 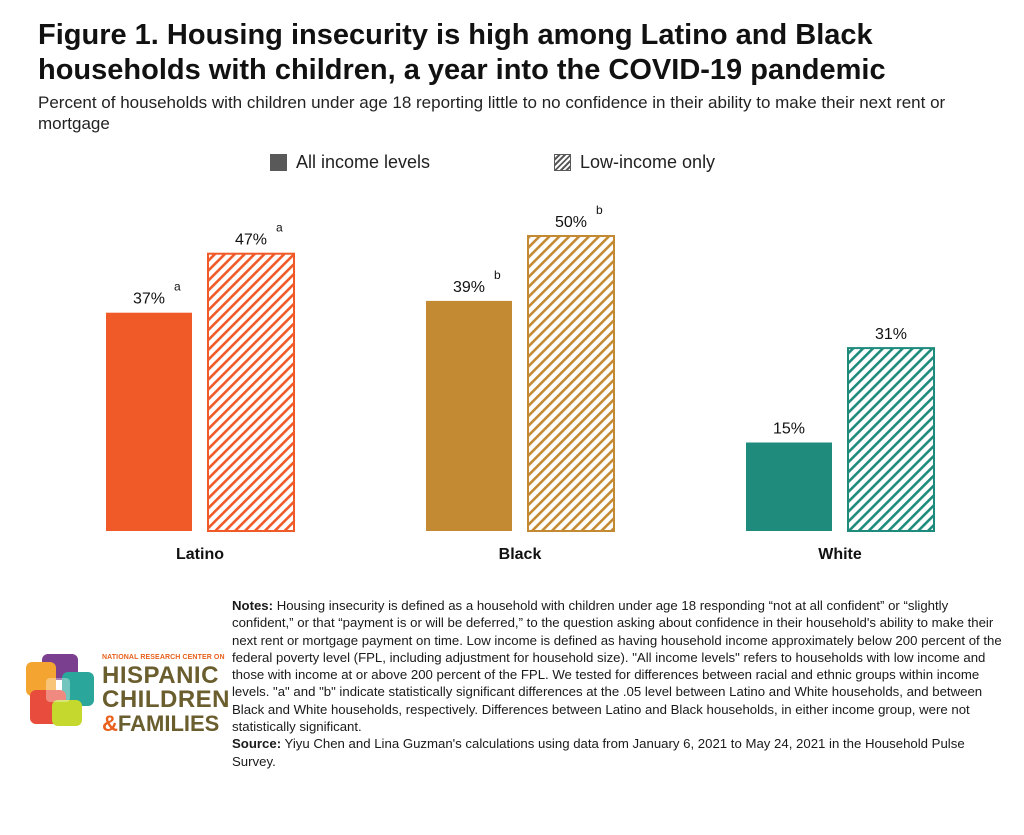 I want to click on category-label-white: White, so click(x=840, y=554).